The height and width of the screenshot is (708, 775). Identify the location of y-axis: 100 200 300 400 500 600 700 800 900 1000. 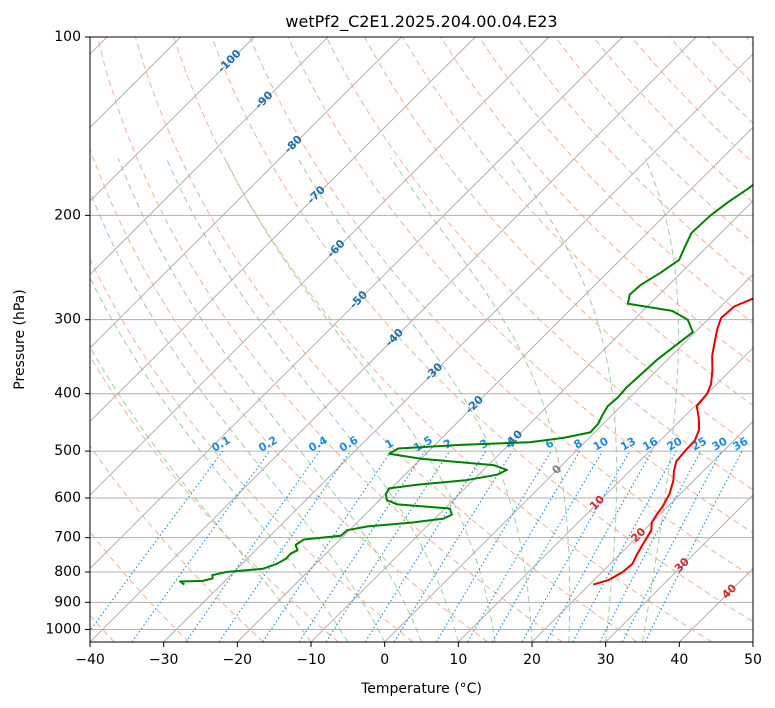
(67, 333).